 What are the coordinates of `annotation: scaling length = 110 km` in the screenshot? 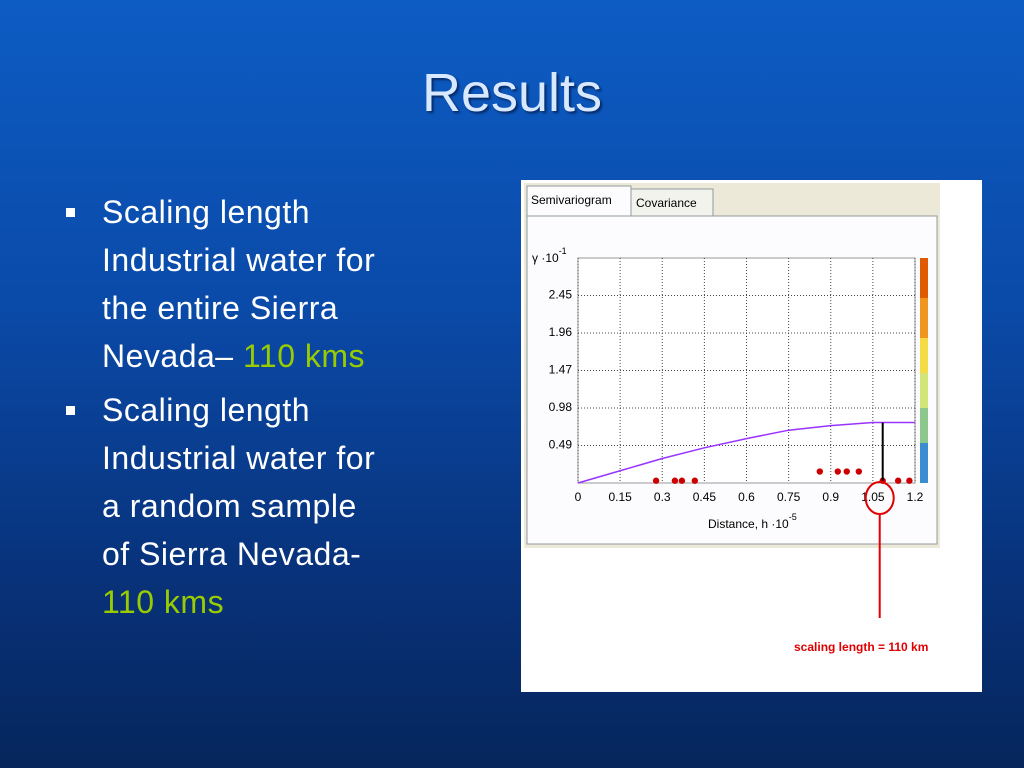 It's located at (861, 647).